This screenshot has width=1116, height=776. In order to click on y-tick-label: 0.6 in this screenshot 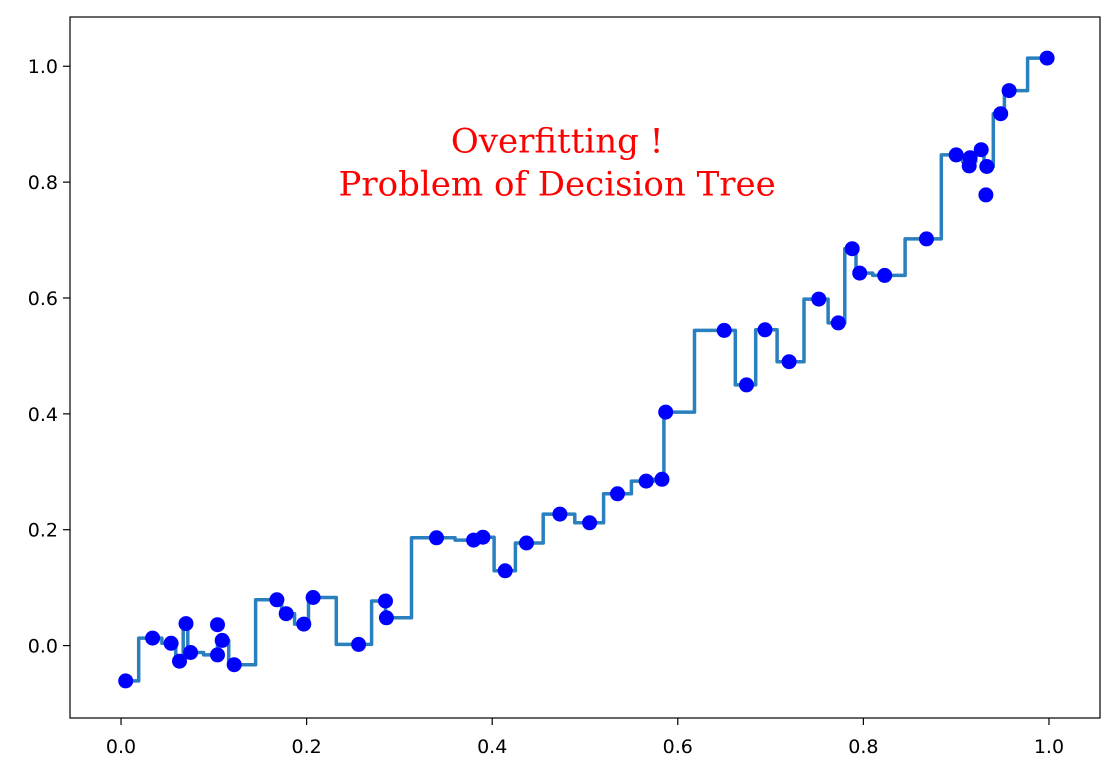, I will do `click(43, 299)`.